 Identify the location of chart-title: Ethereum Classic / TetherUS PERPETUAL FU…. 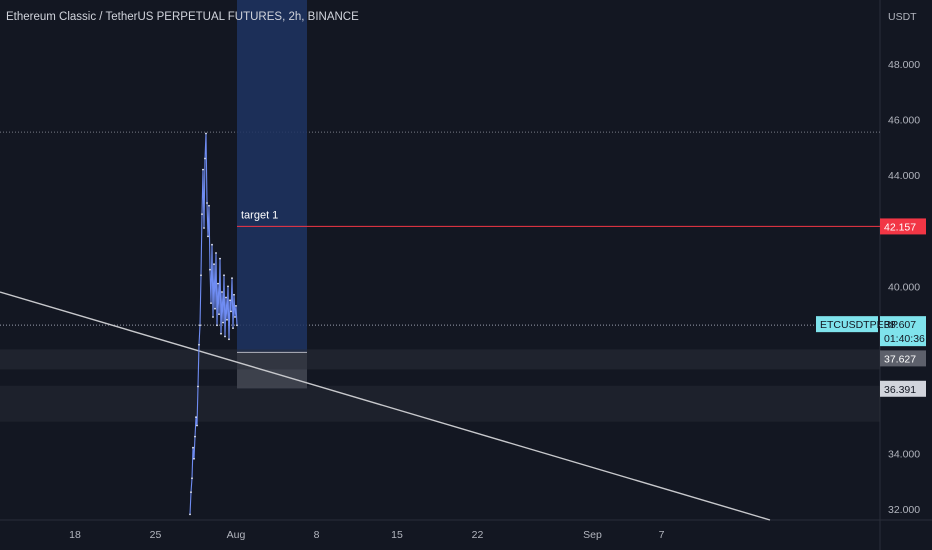
(182, 17).